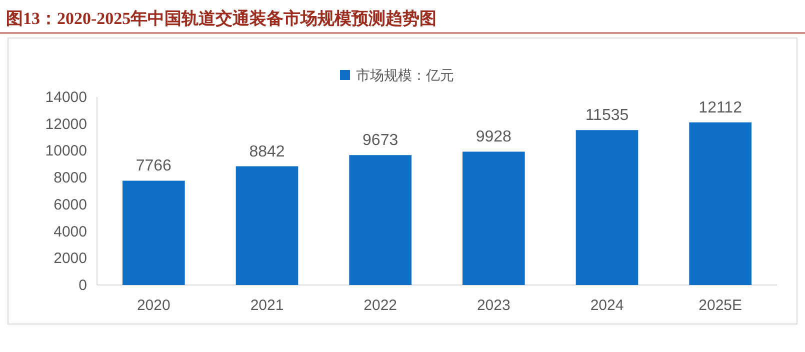 The image size is (805, 352). I want to click on x-tick-label: 2021, so click(267, 305).